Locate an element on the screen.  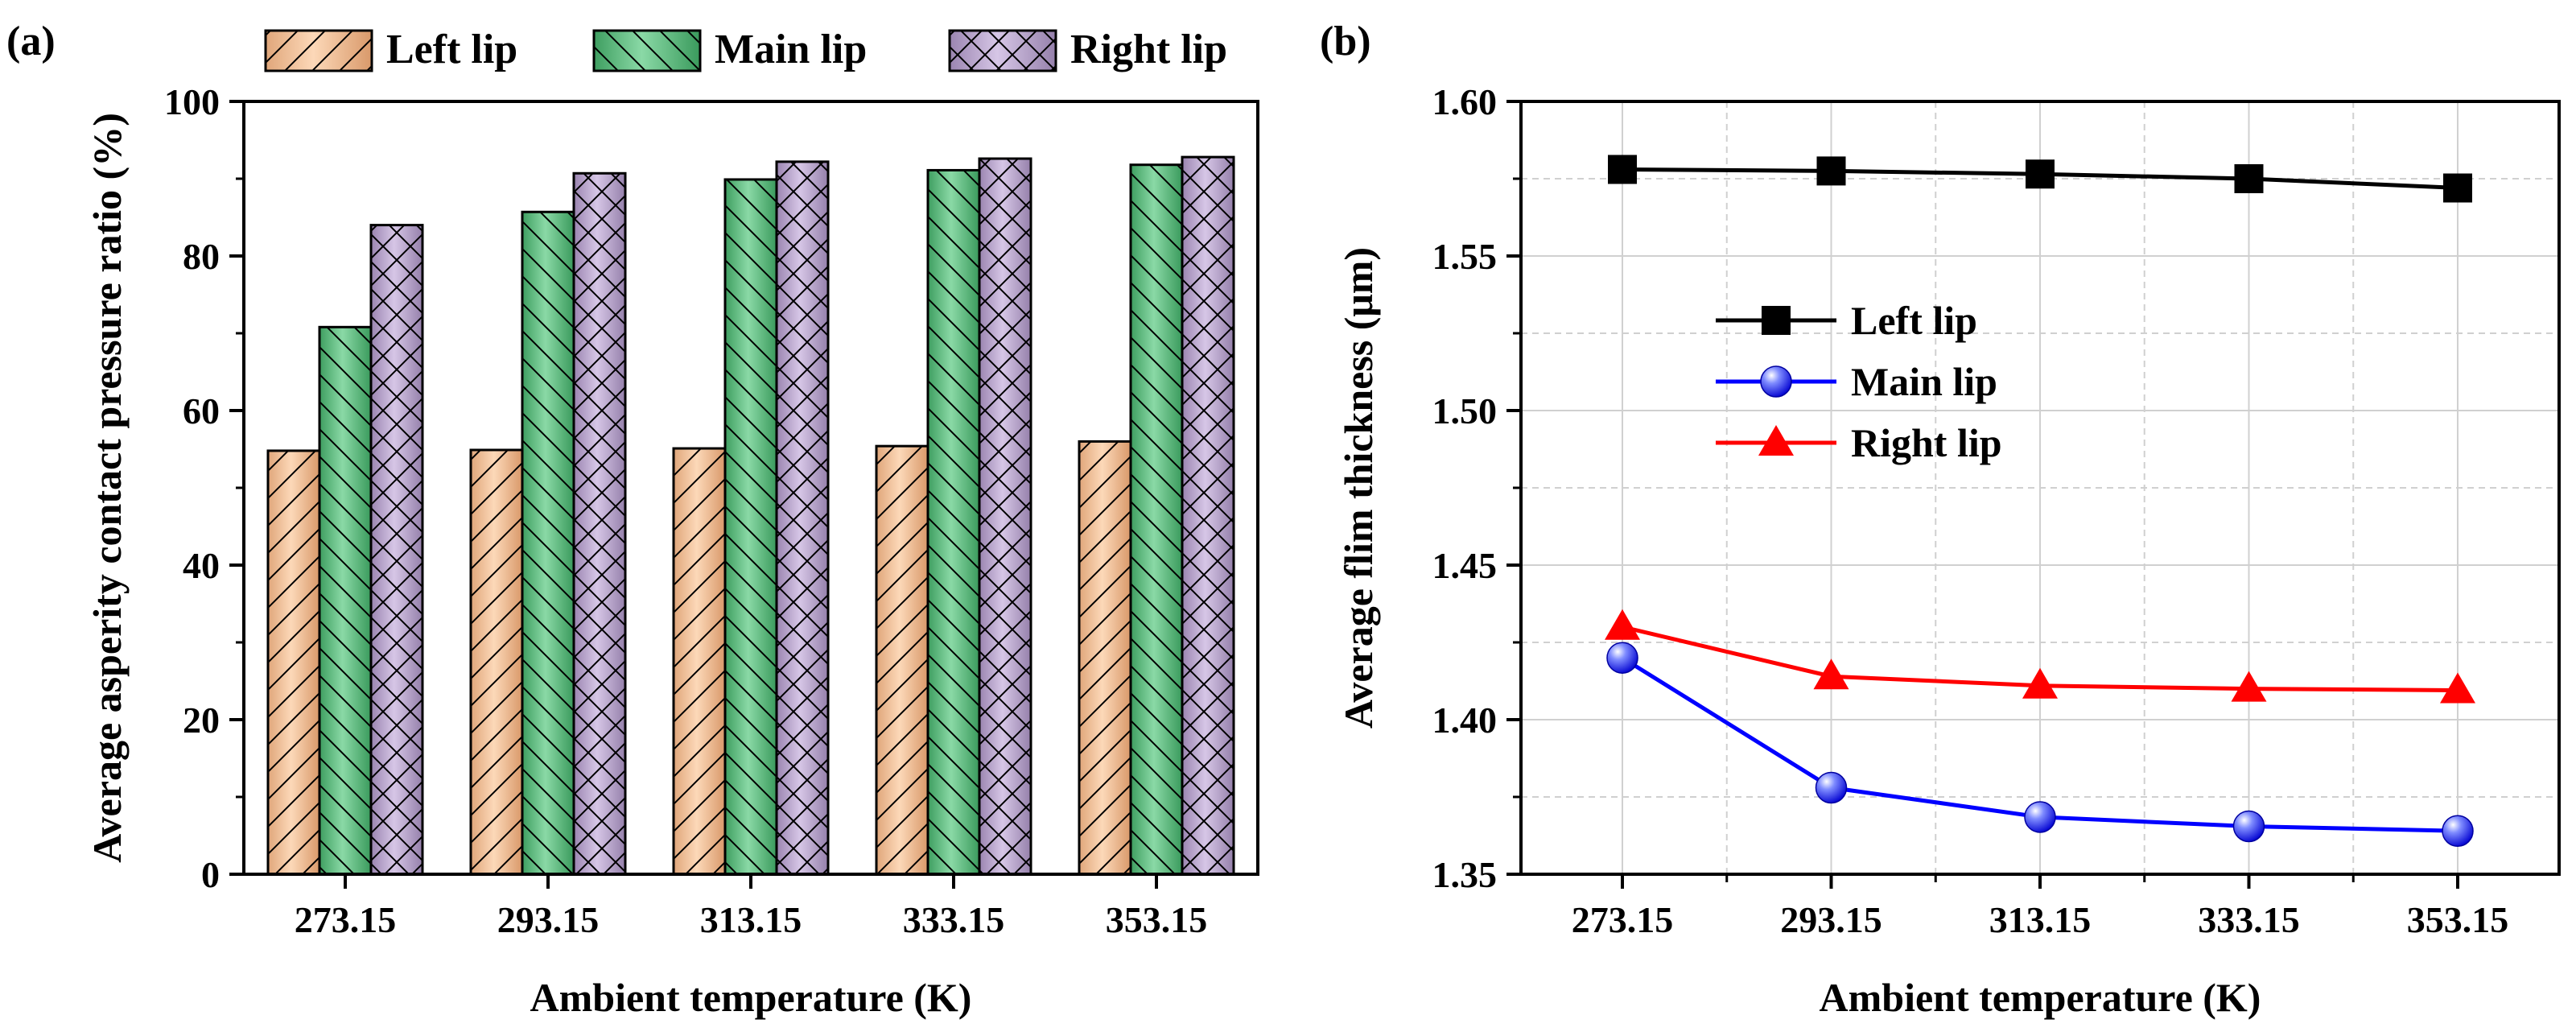
bar-hatch-main-lip-293.15 is located at coordinates (548, 543).